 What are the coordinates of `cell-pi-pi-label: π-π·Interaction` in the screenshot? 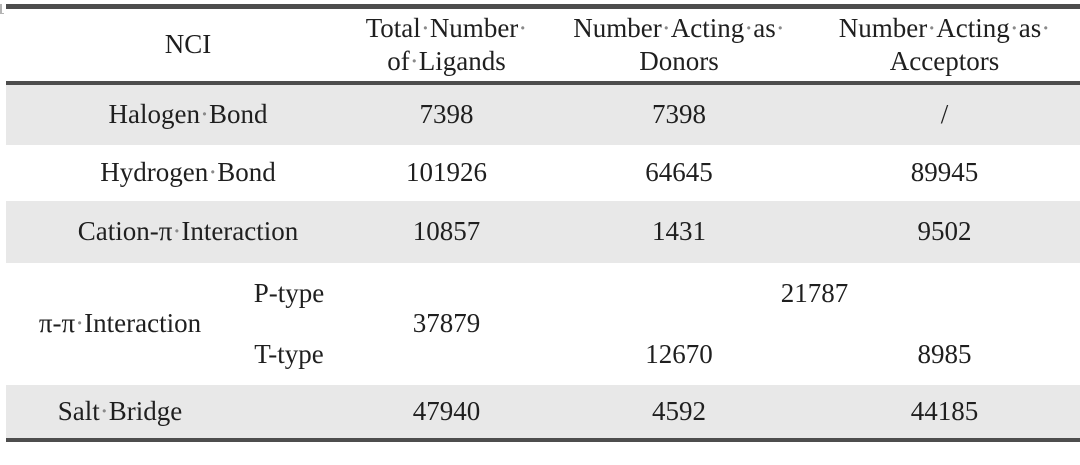 It's located at (120, 323).